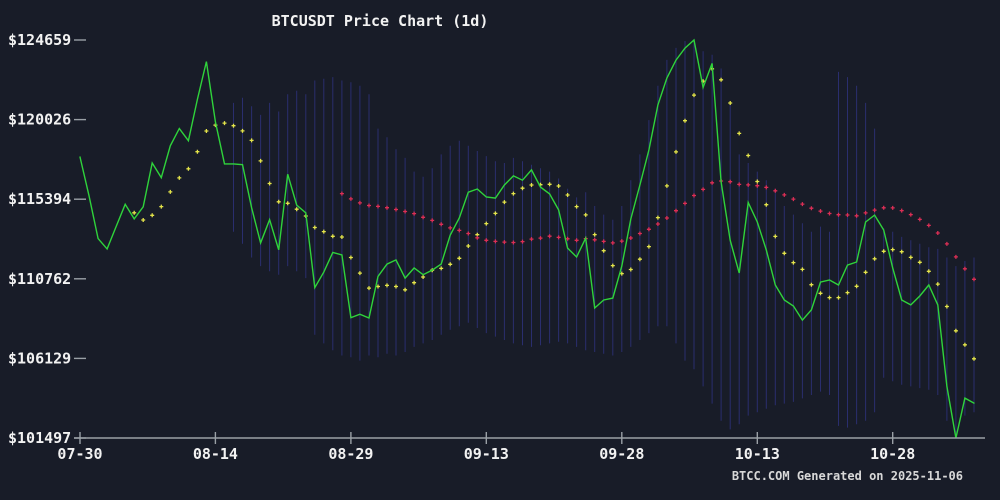 This screenshot has height=500, width=1000. Describe the element at coordinates (215, 454) in the screenshot. I see `x-axis-label: 08-14` at that location.